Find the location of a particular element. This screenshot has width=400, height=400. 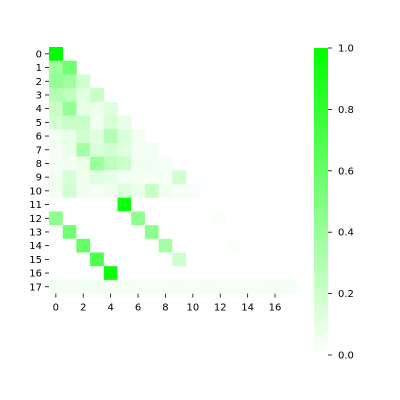

x-tick-label-2: 2 is located at coordinates (83, 308).